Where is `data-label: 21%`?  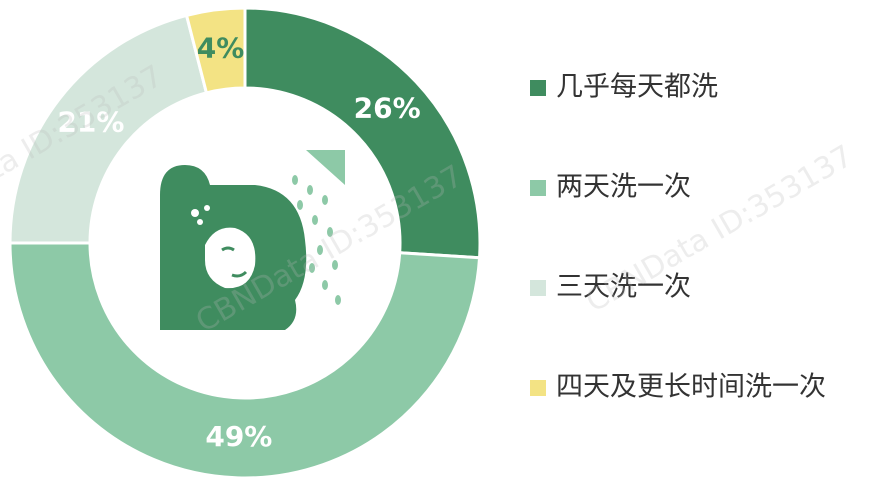 data-label: 21% is located at coordinates (90, 121).